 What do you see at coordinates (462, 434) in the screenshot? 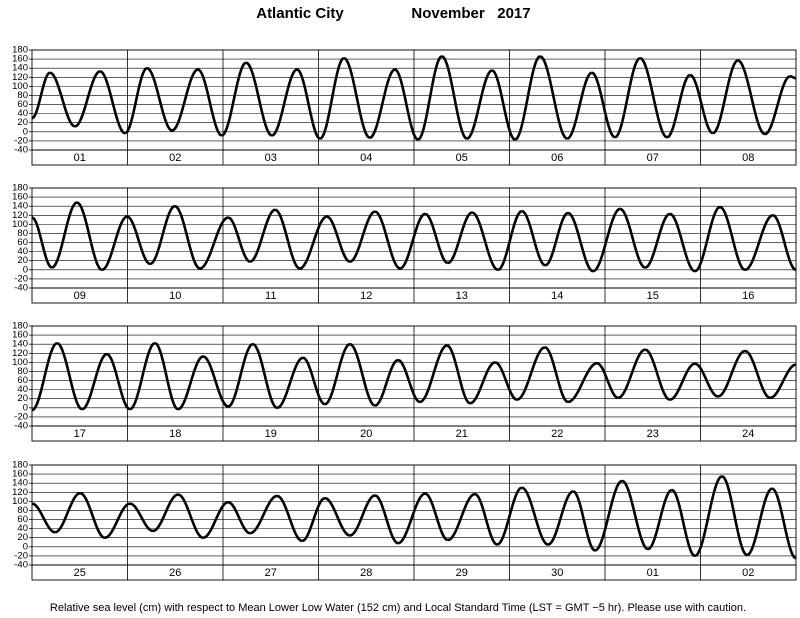
I see `day-label: 21` at bounding box center [462, 434].